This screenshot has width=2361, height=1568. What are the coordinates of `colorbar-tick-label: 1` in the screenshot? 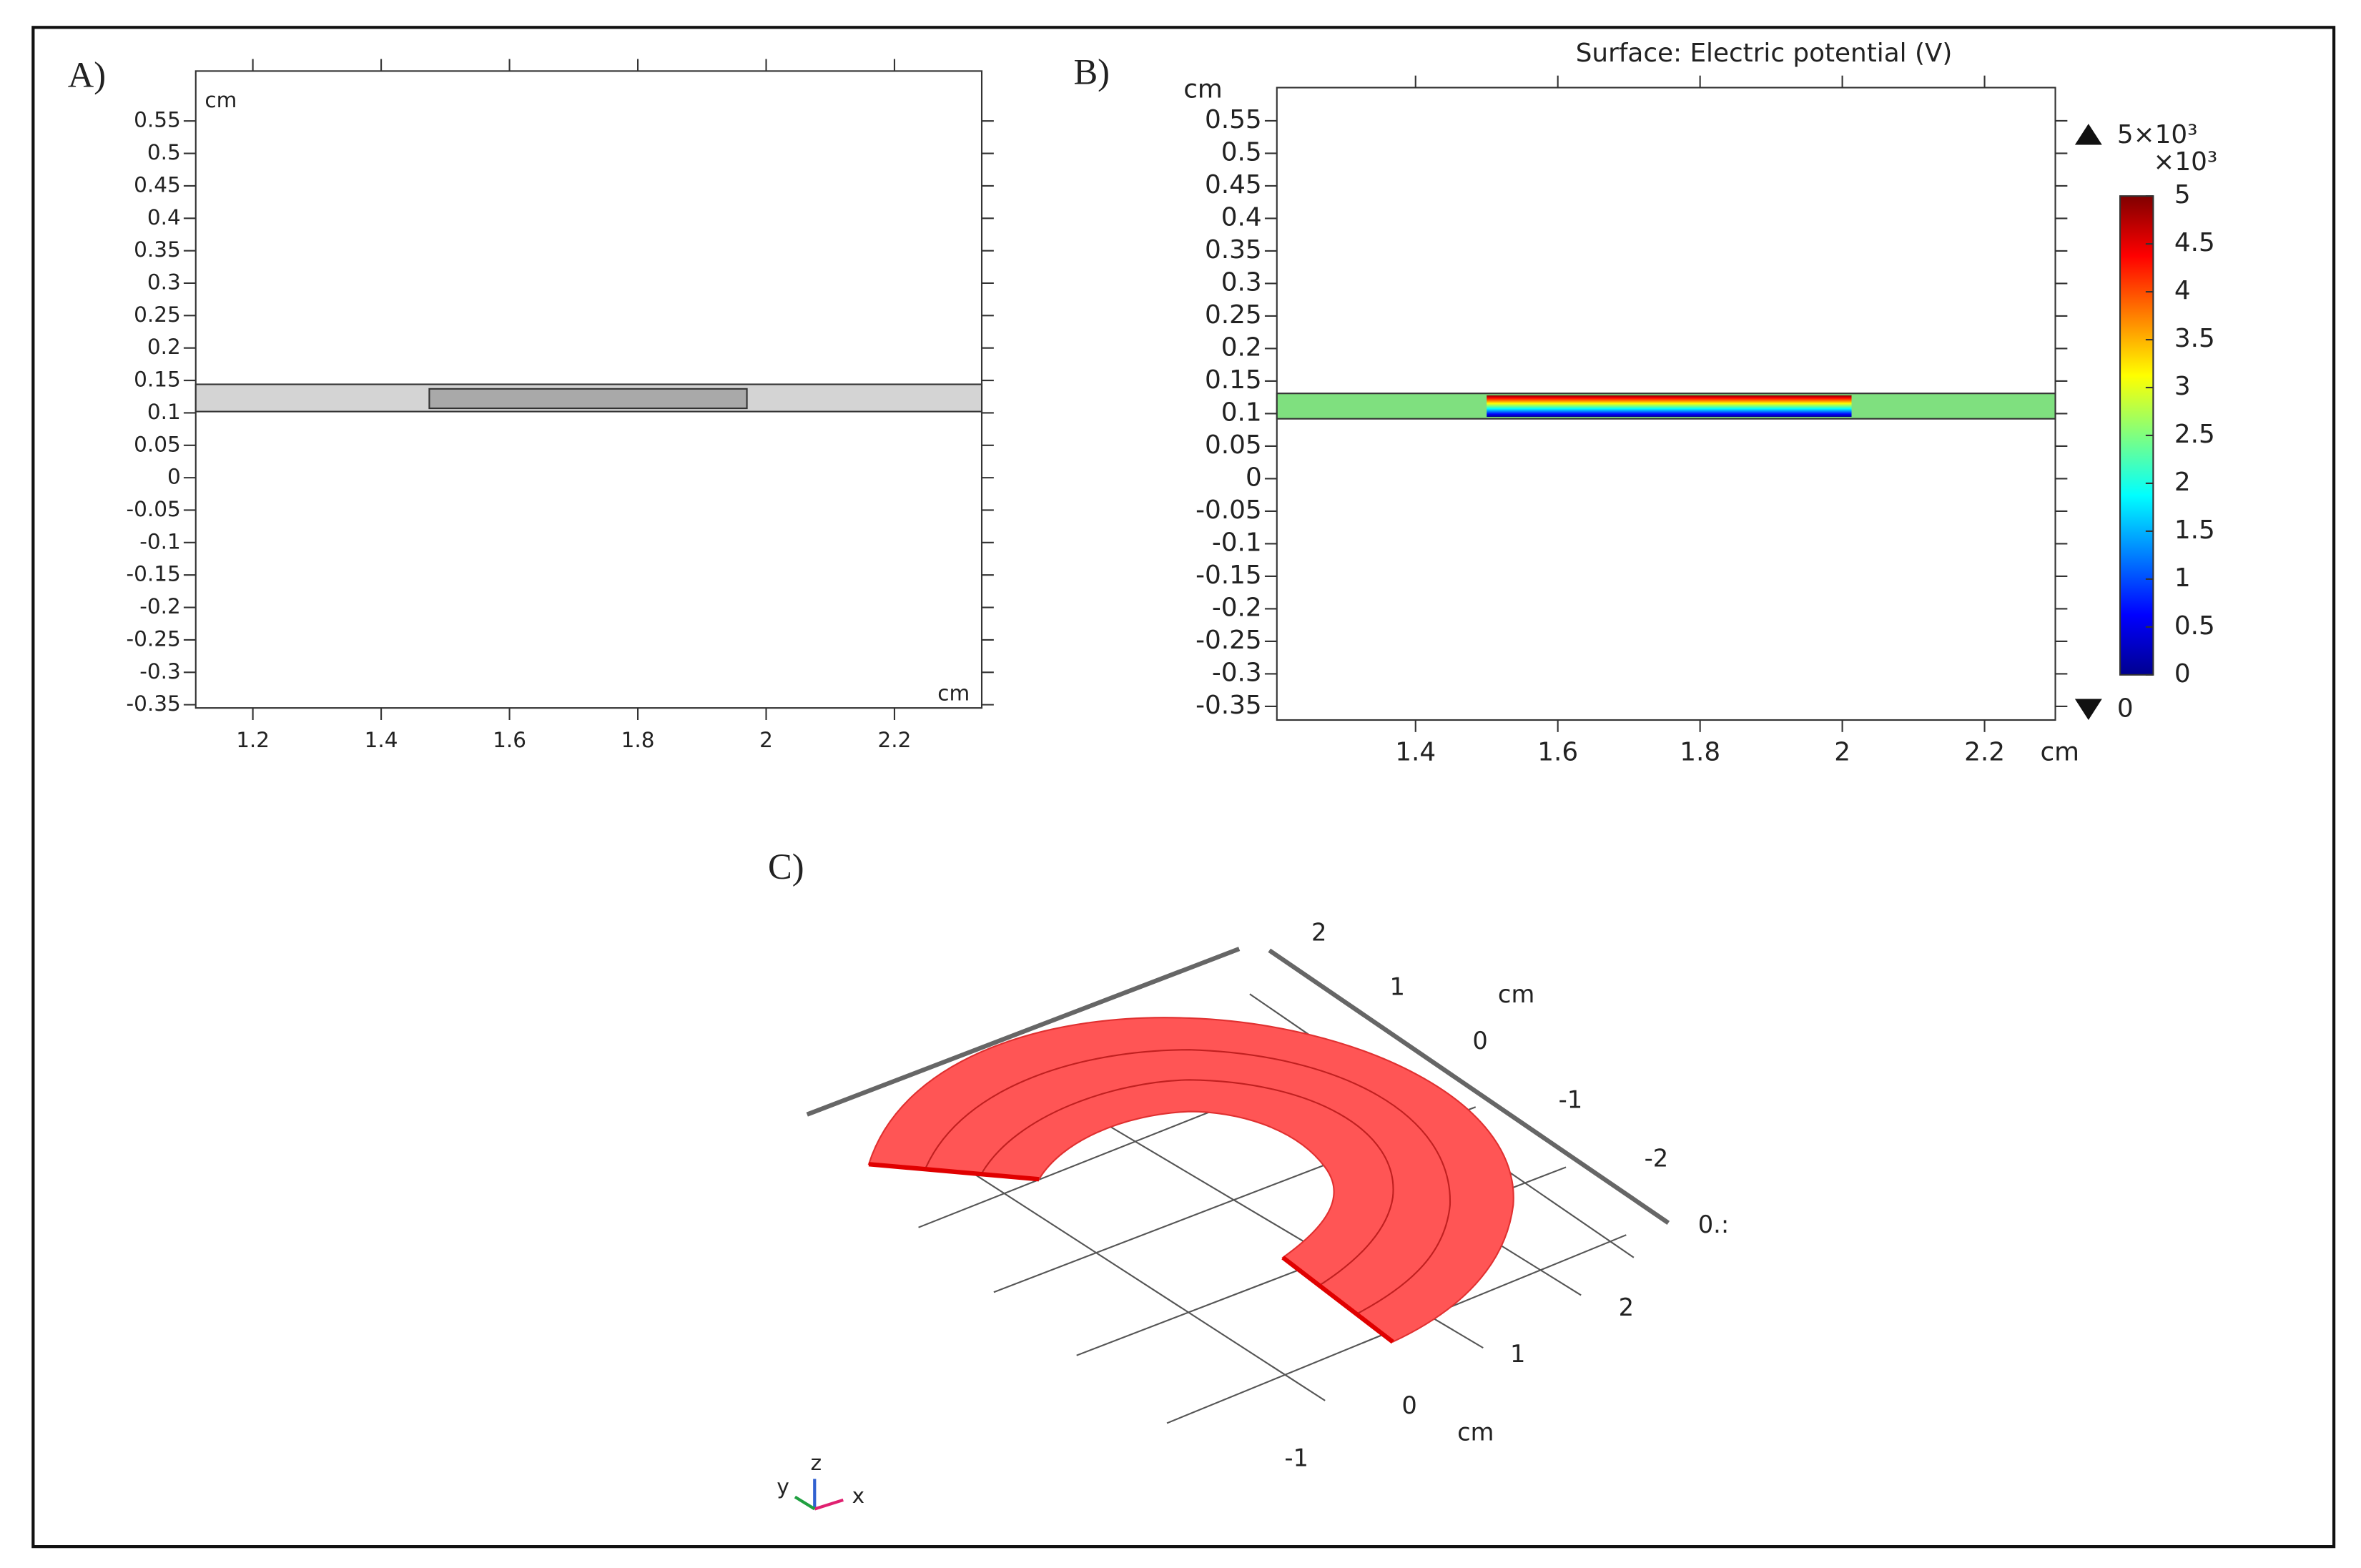 It's located at (2182, 578).